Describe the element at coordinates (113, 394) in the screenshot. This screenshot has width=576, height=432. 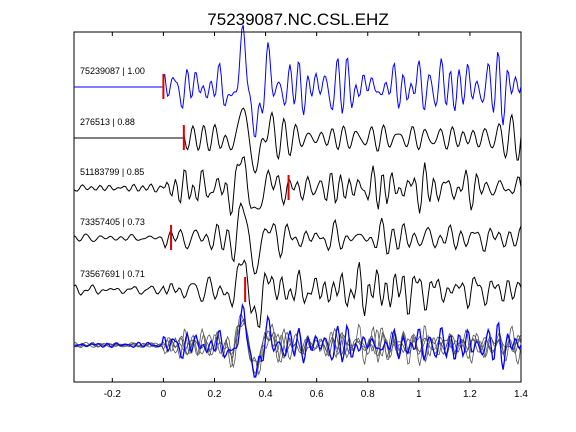
I see `x-tick-label: -0.2` at that location.